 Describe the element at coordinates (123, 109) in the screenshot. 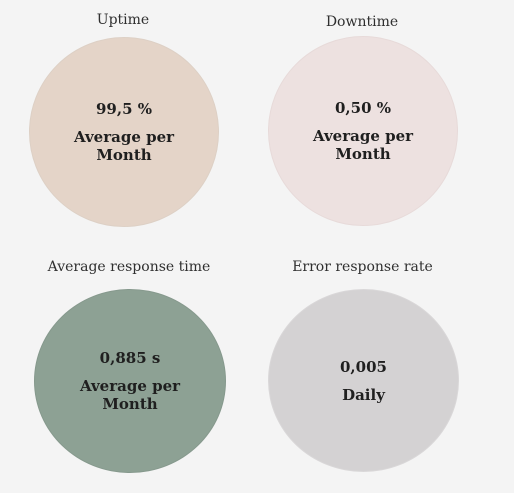

I see `uptime-value: 99,5 %` at that location.